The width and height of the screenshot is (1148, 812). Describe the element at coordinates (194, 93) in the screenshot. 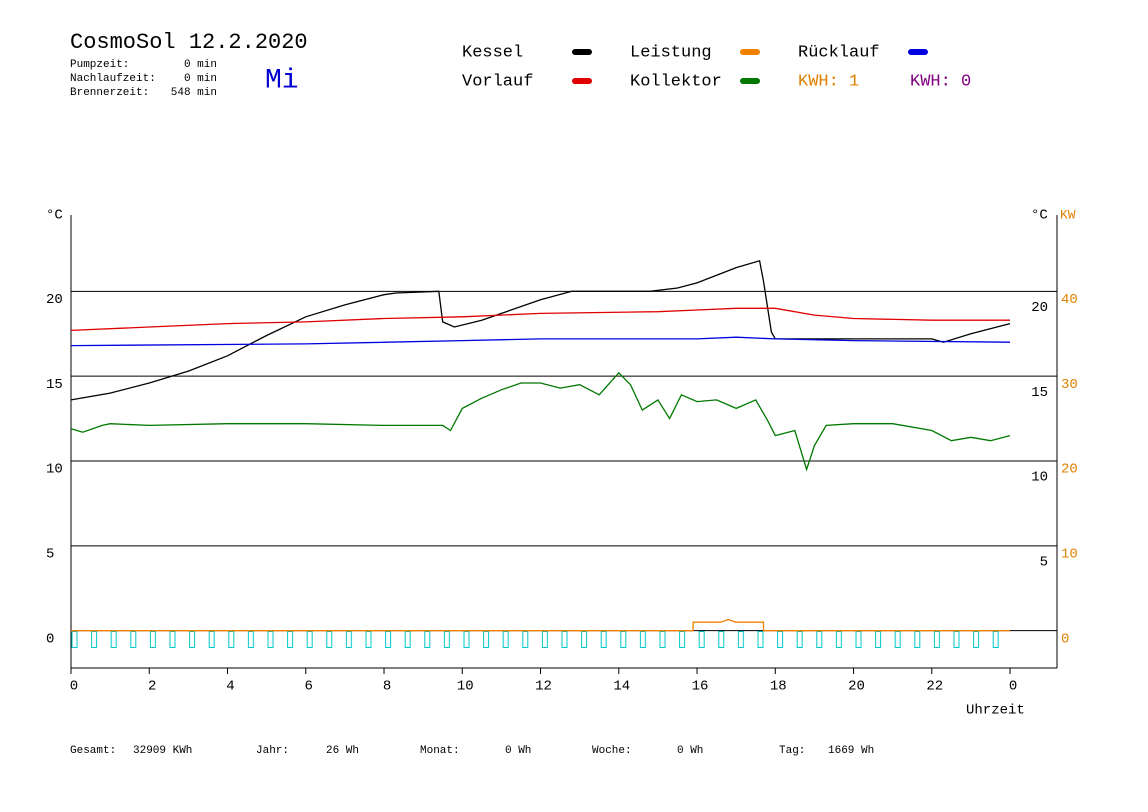

I see `info-value: 548 min` at that location.